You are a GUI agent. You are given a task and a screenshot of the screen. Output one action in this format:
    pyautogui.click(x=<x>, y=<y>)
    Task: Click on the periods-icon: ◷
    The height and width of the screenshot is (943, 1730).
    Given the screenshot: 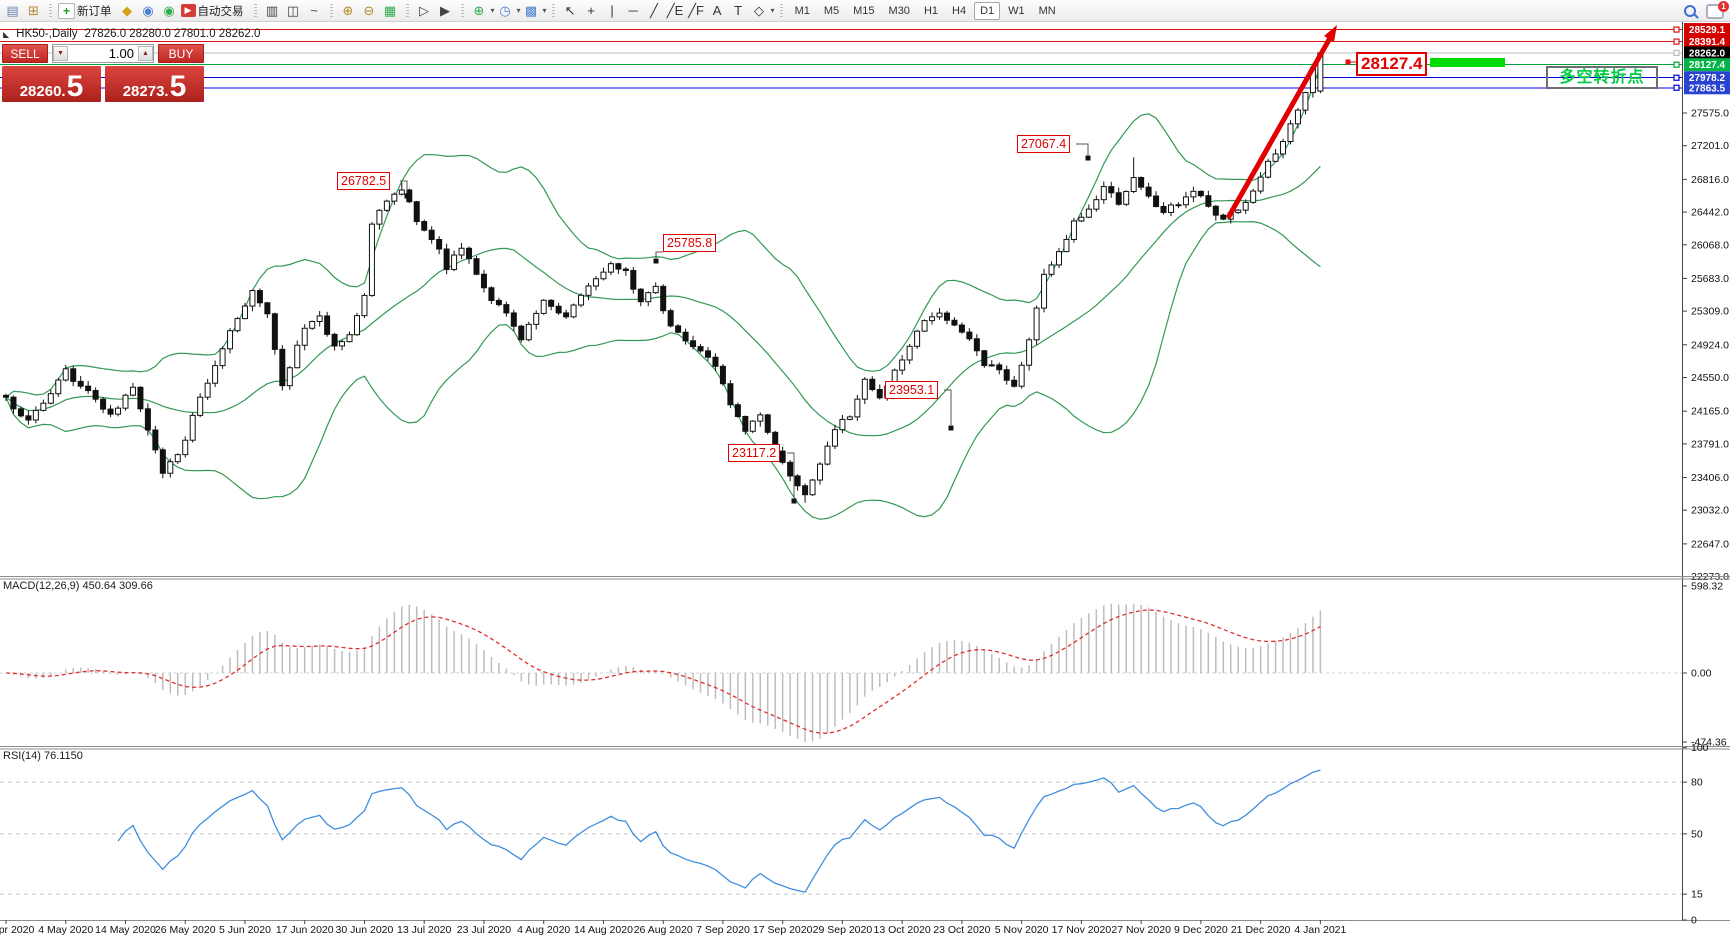 What is the action you would take?
    pyautogui.click(x=505, y=10)
    